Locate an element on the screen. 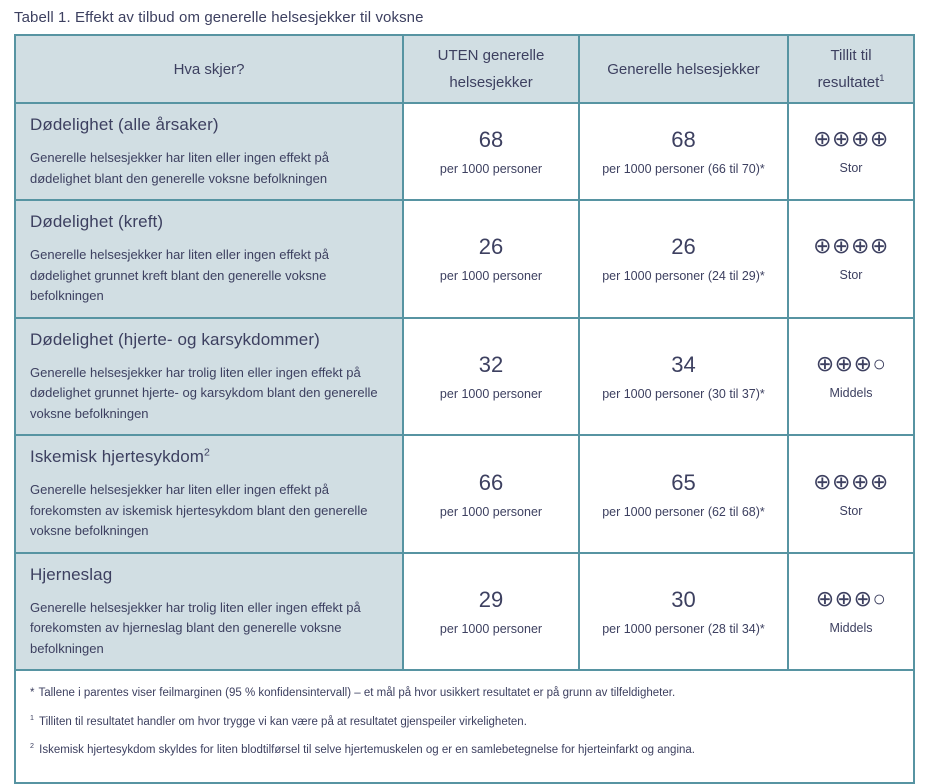  header-with-label: Generelle helsesjekker is located at coordinates (683, 69).